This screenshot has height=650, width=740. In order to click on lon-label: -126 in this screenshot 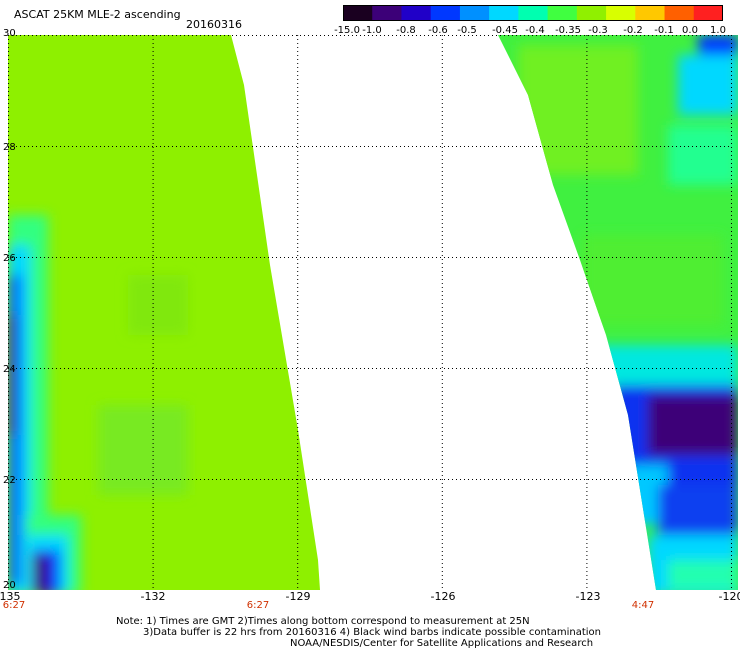, I will do `click(443, 596)`.